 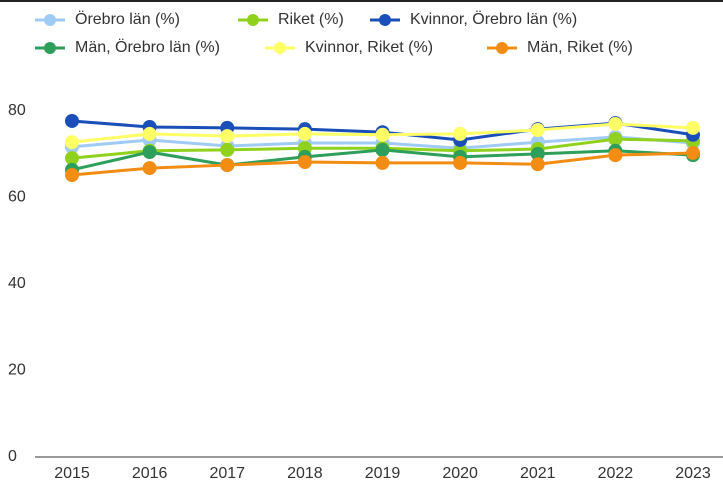 What do you see at coordinates (227, 473) in the screenshot?
I see `x-tick-label: 2017` at bounding box center [227, 473].